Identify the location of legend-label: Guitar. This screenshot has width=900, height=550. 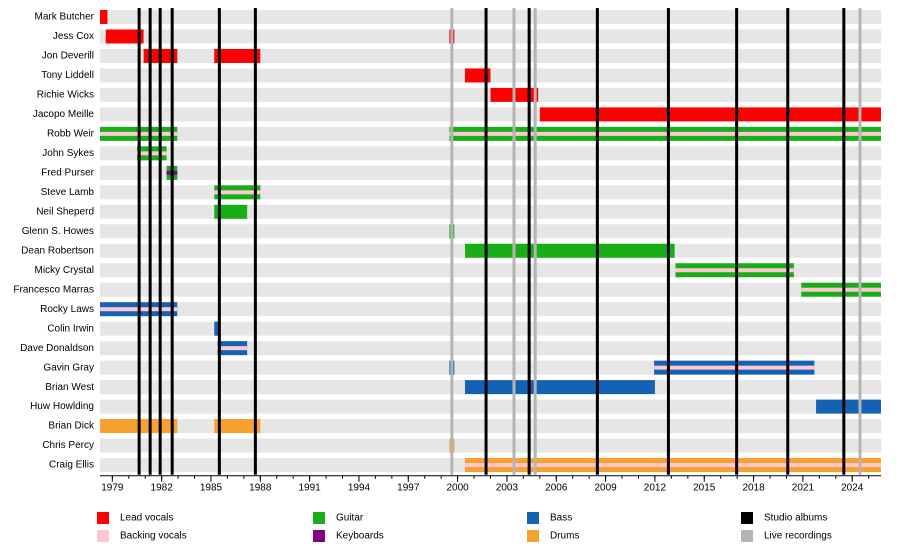
(350, 518).